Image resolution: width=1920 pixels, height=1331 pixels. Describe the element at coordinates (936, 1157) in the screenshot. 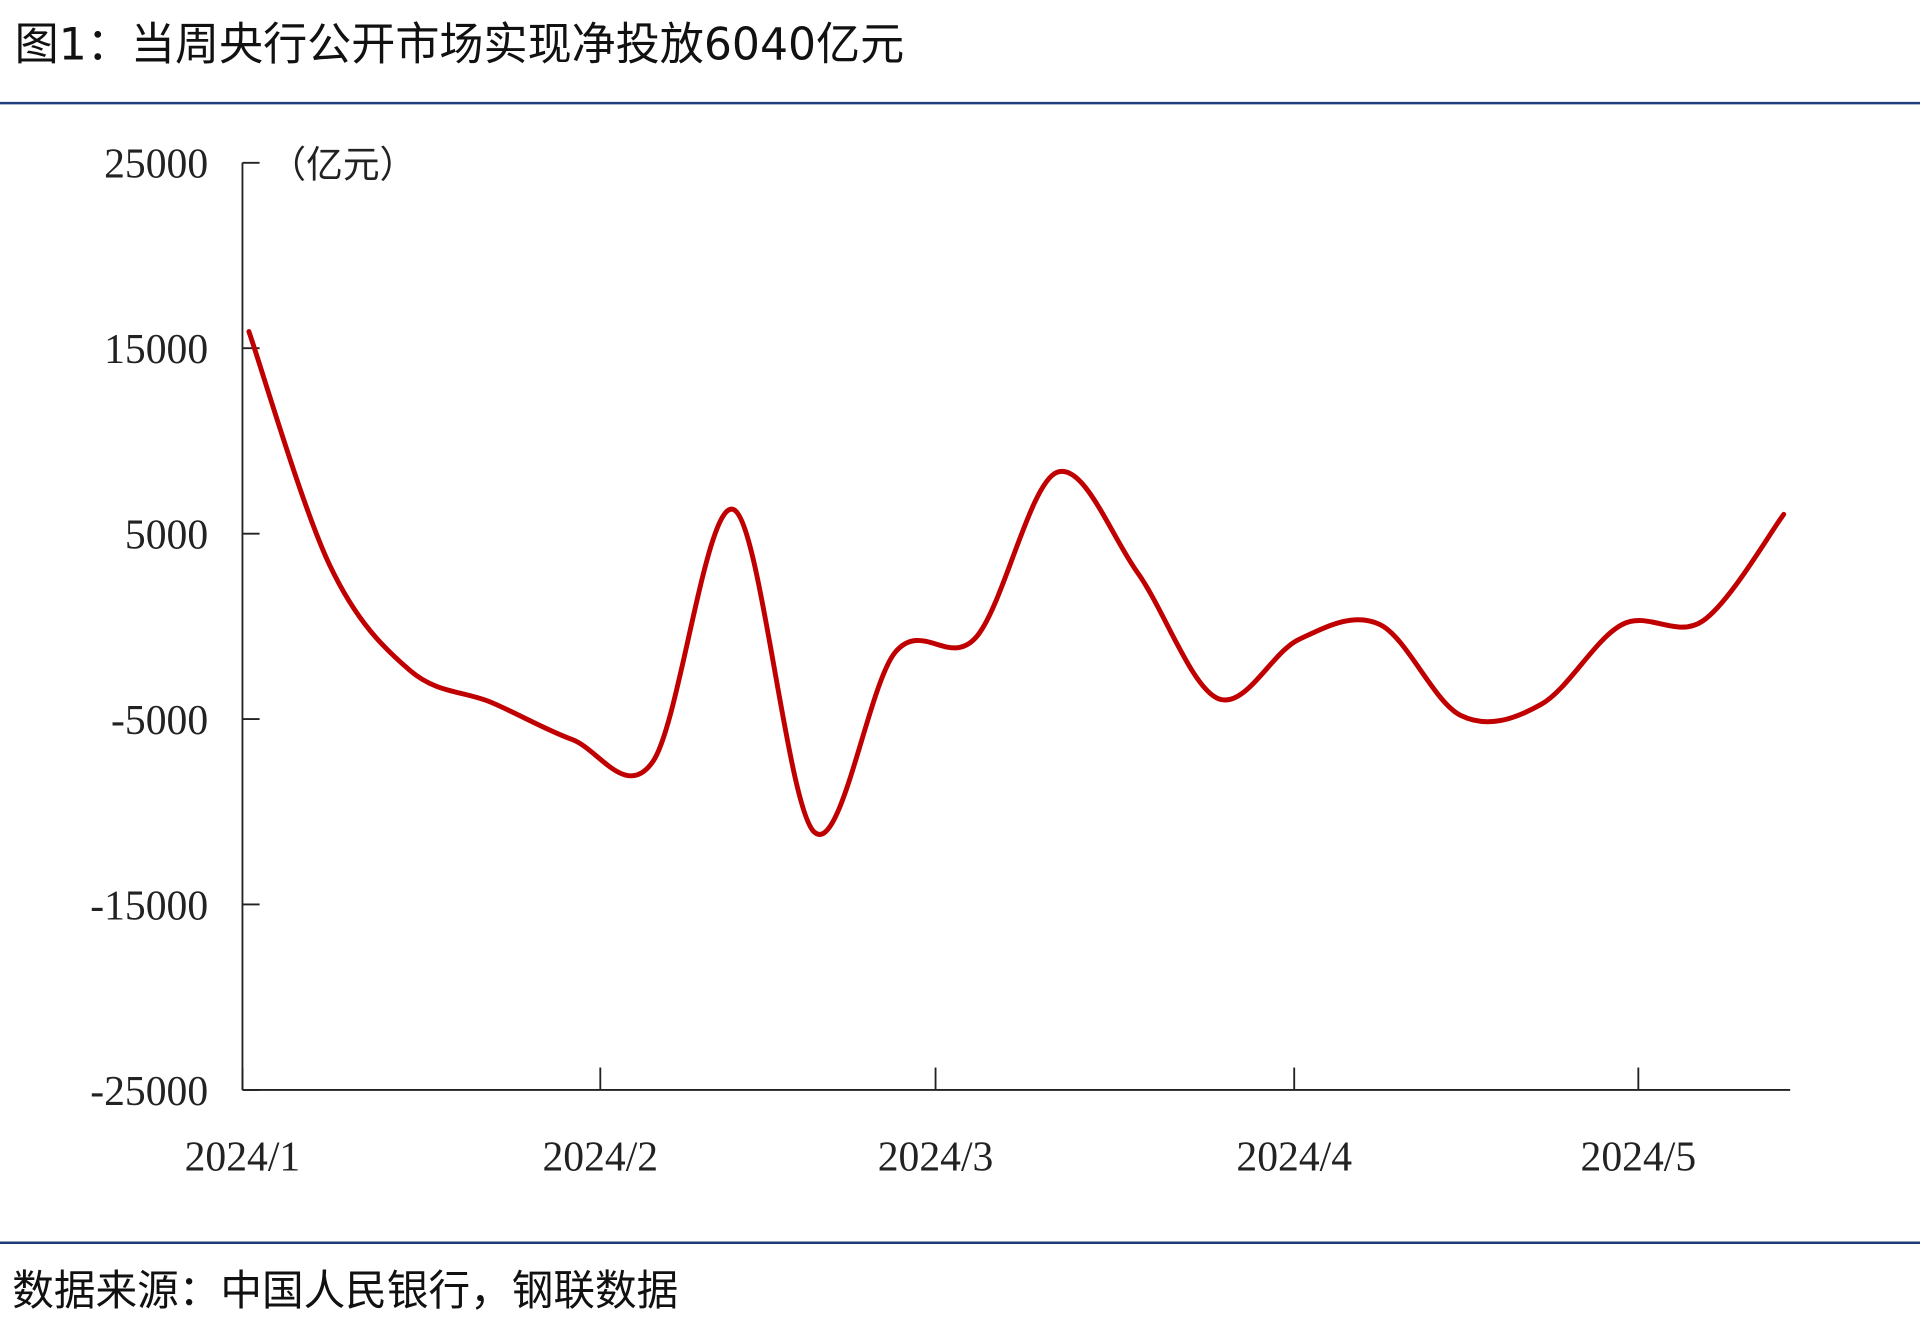

I see `x-tick-label: 2024/3` at that location.